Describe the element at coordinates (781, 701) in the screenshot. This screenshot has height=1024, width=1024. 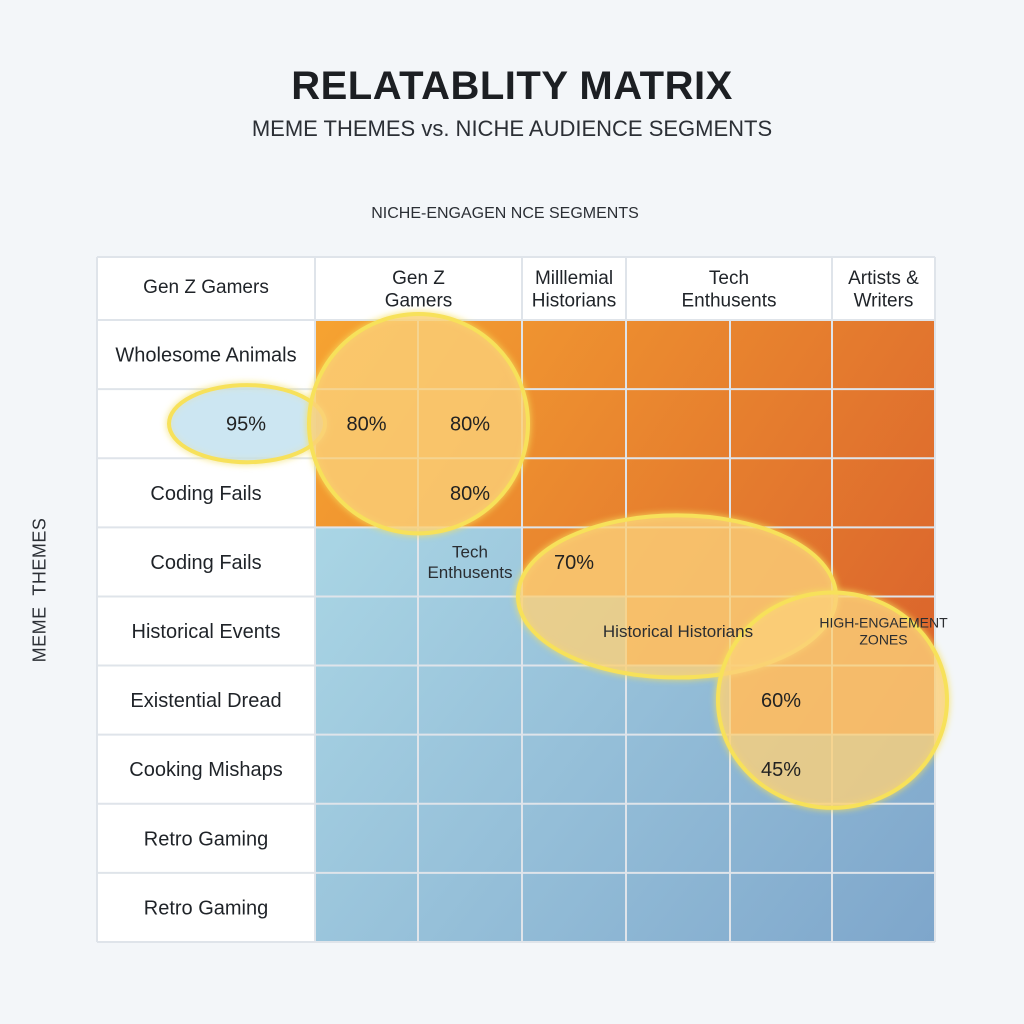
I see `value-label: 60%` at that location.